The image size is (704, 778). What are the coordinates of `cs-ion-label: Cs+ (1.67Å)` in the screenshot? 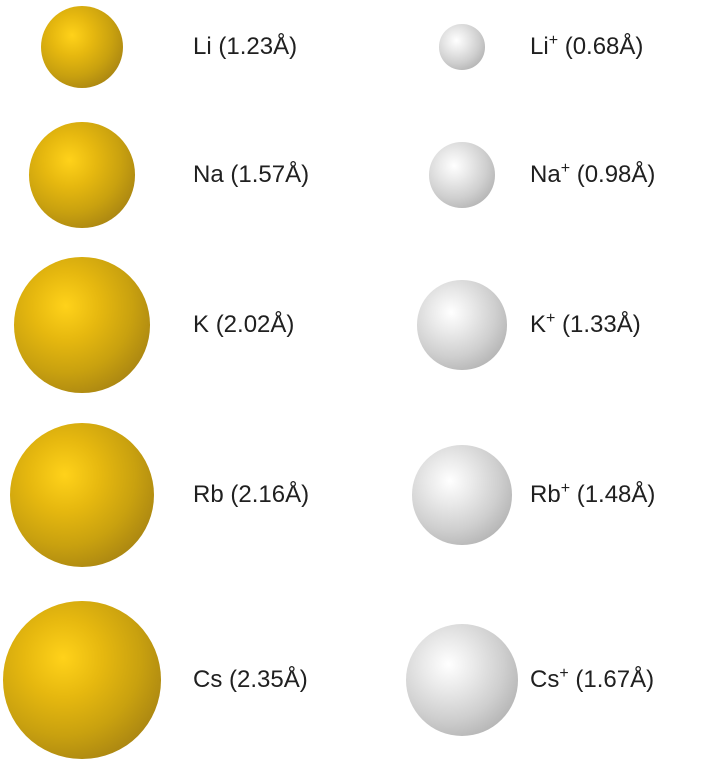 It's located at (592, 679).